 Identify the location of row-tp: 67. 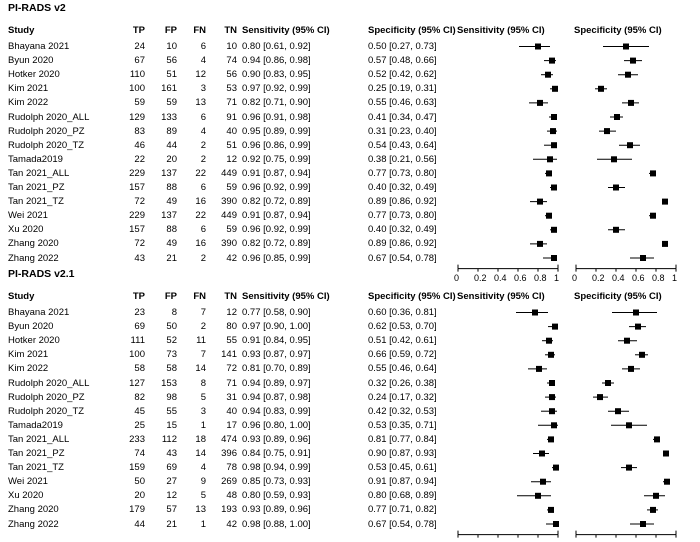
(139, 61).